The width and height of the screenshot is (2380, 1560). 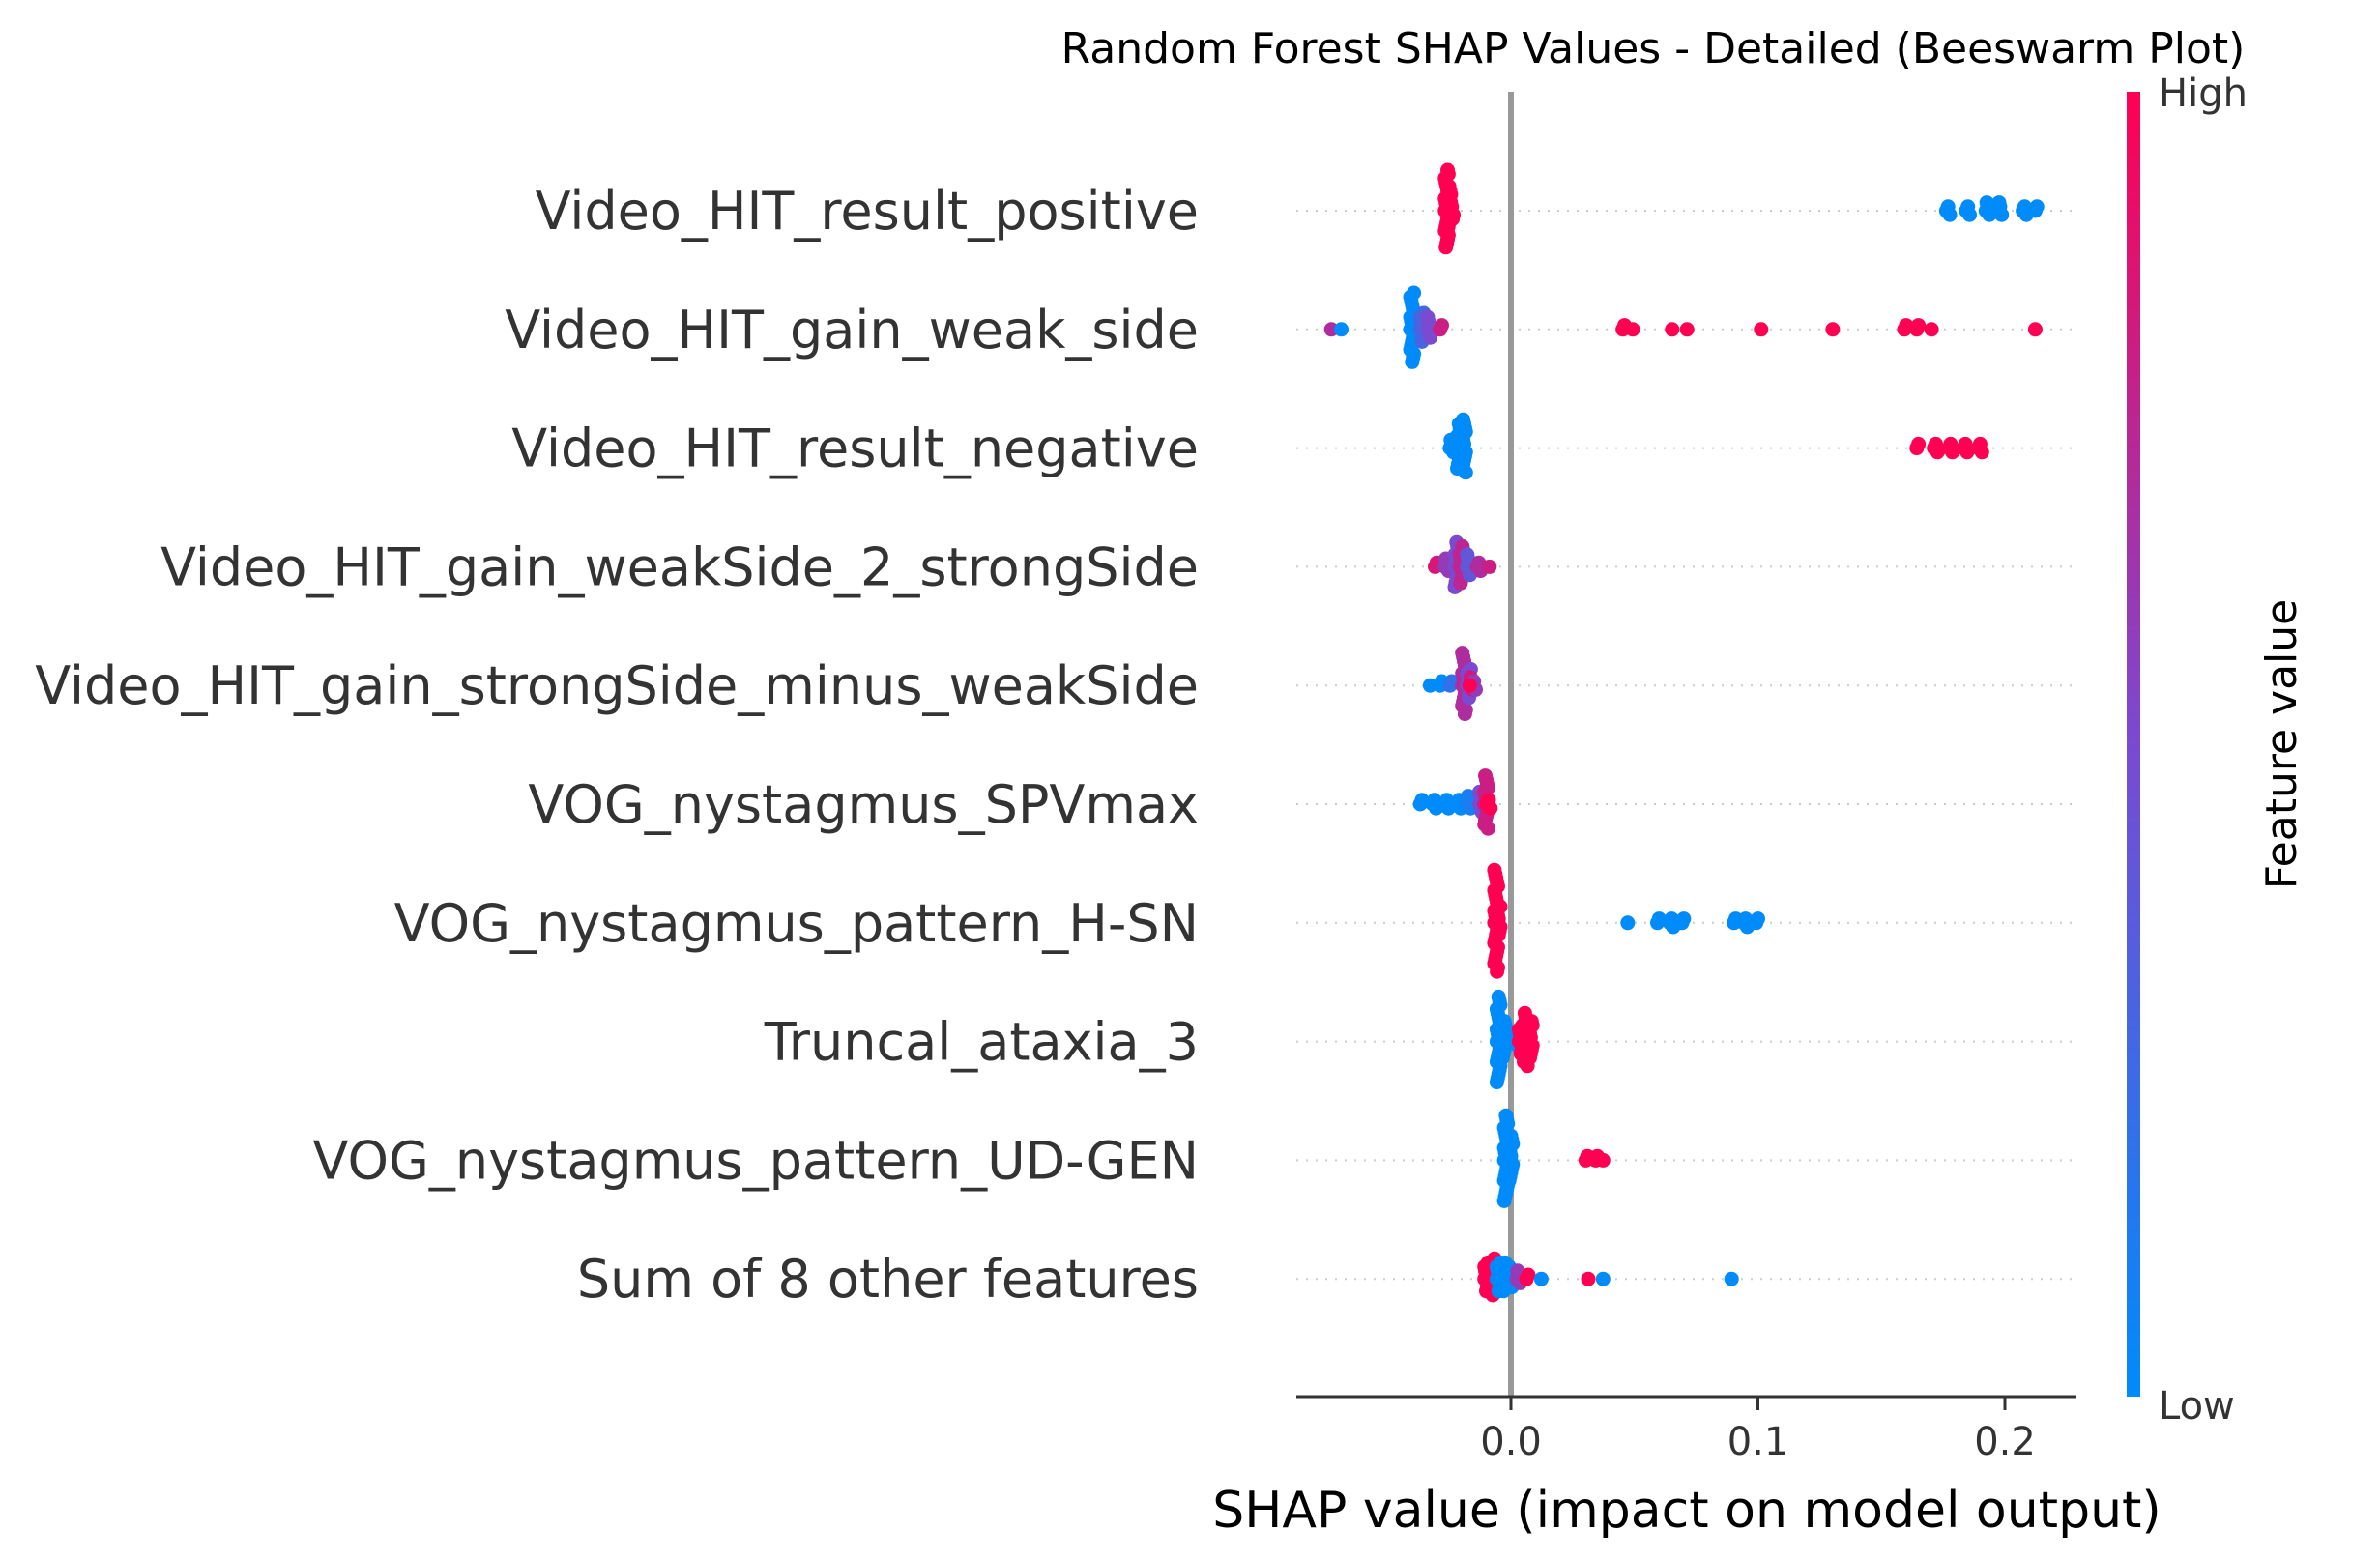 I want to click on feature-label: Video_HIT_result_negative, so click(x=855, y=449).